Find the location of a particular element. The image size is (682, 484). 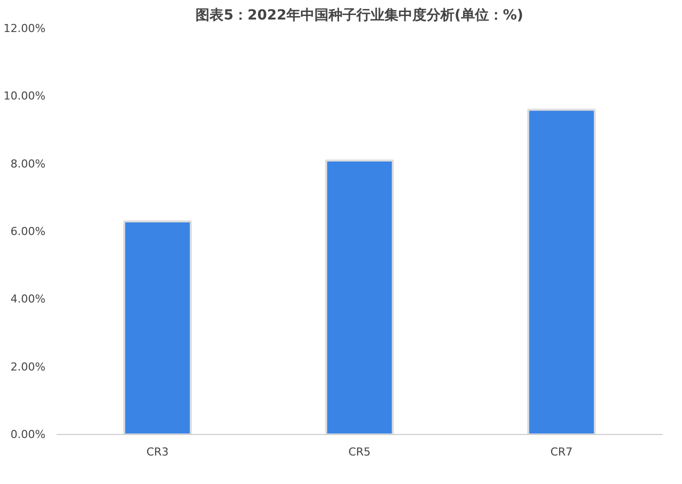

x-tick-label: CR3 is located at coordinates (157, 452).